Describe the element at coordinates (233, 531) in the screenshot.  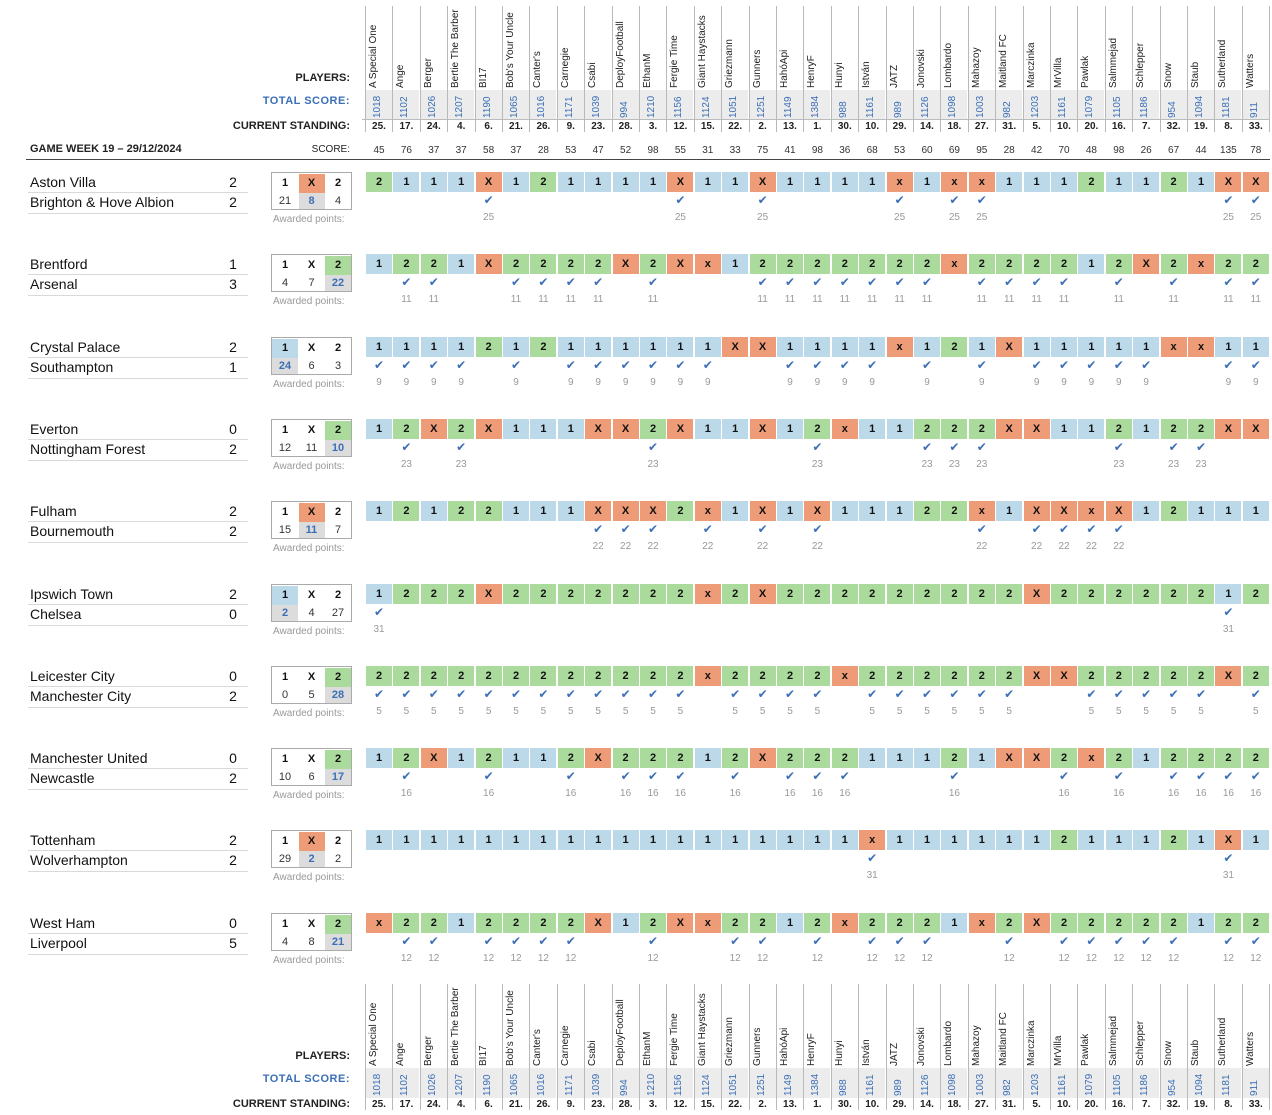
I see `away-goals: 2` at that location.